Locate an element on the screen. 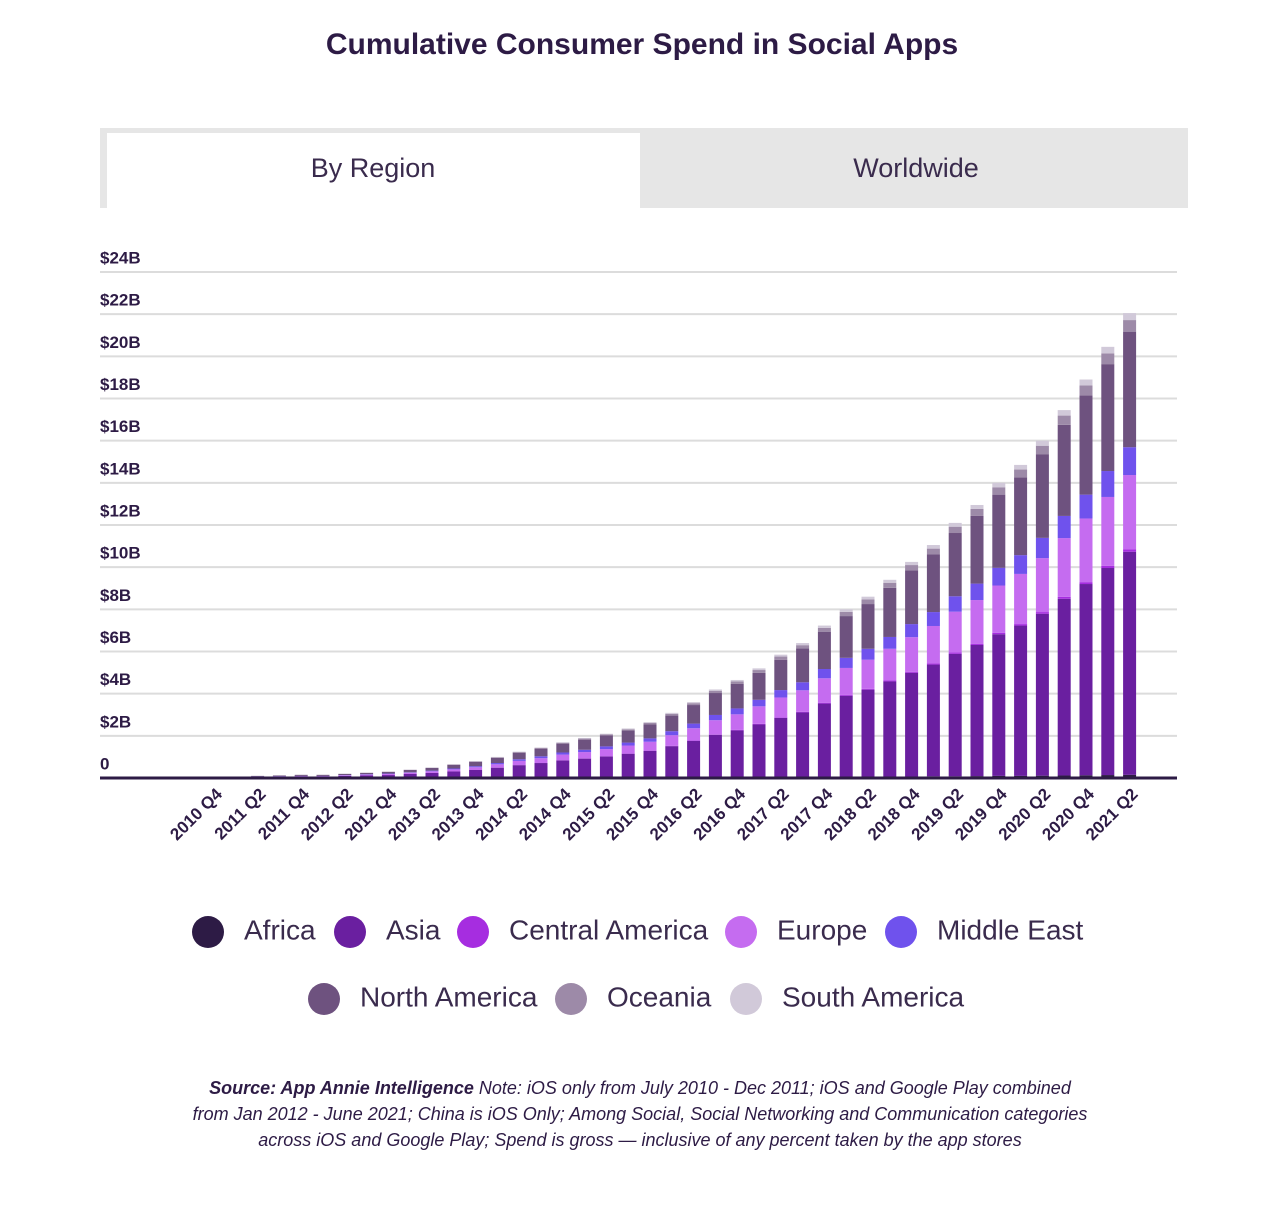 This screenshot has width=1280, height=1217. tab-active is located at coordinates (373, 172).